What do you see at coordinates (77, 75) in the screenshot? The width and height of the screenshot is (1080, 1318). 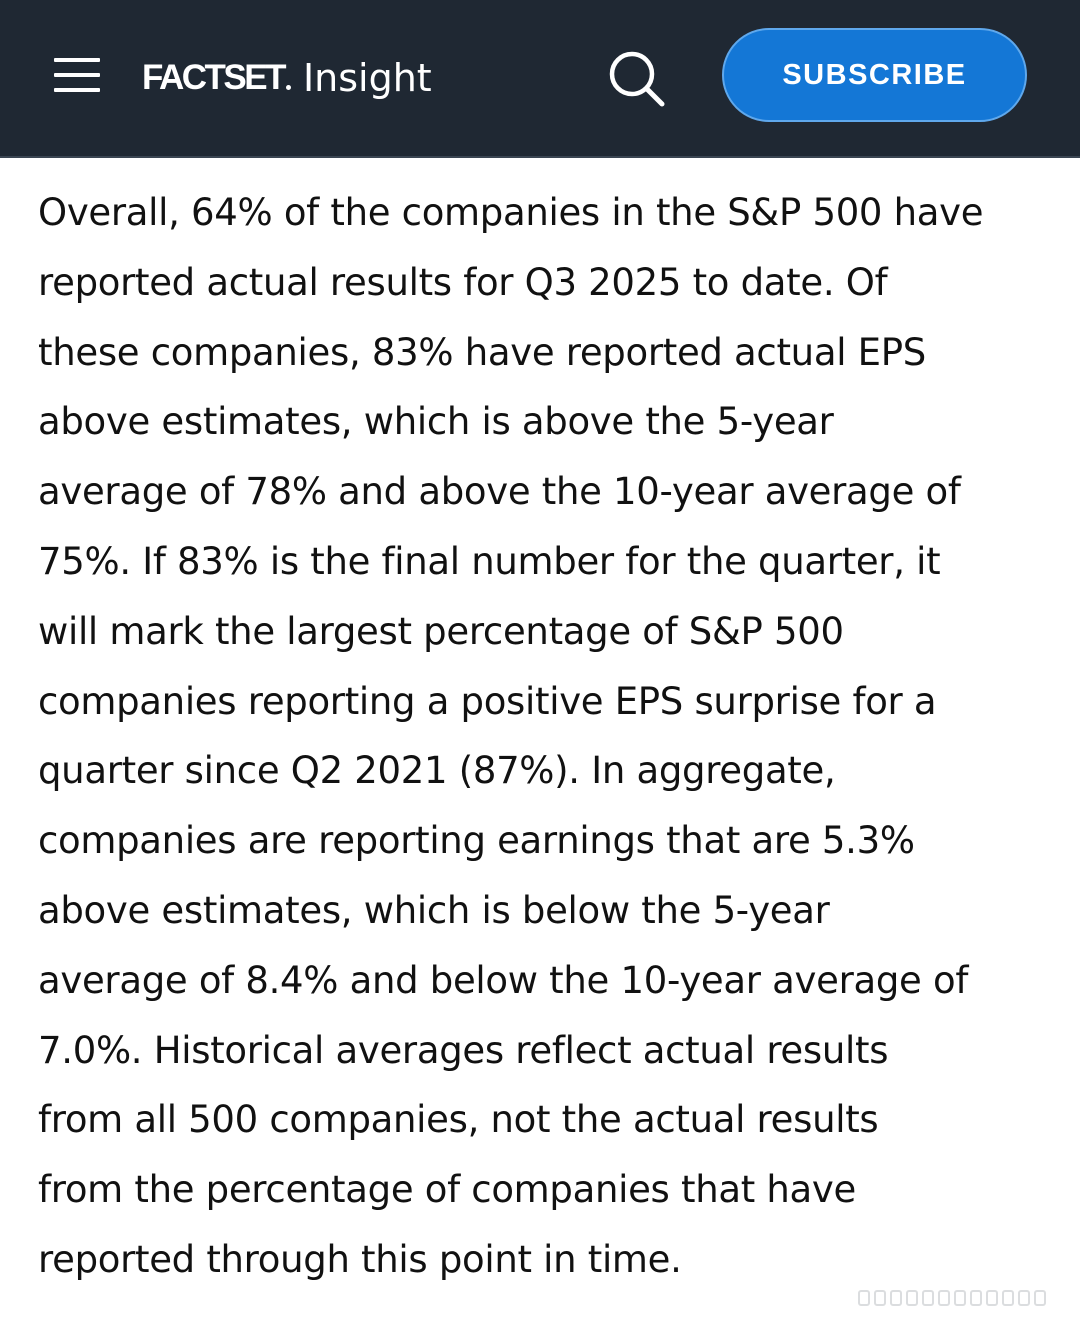 I see `hamburger-menu-icon` at bounding box center [77, 75].